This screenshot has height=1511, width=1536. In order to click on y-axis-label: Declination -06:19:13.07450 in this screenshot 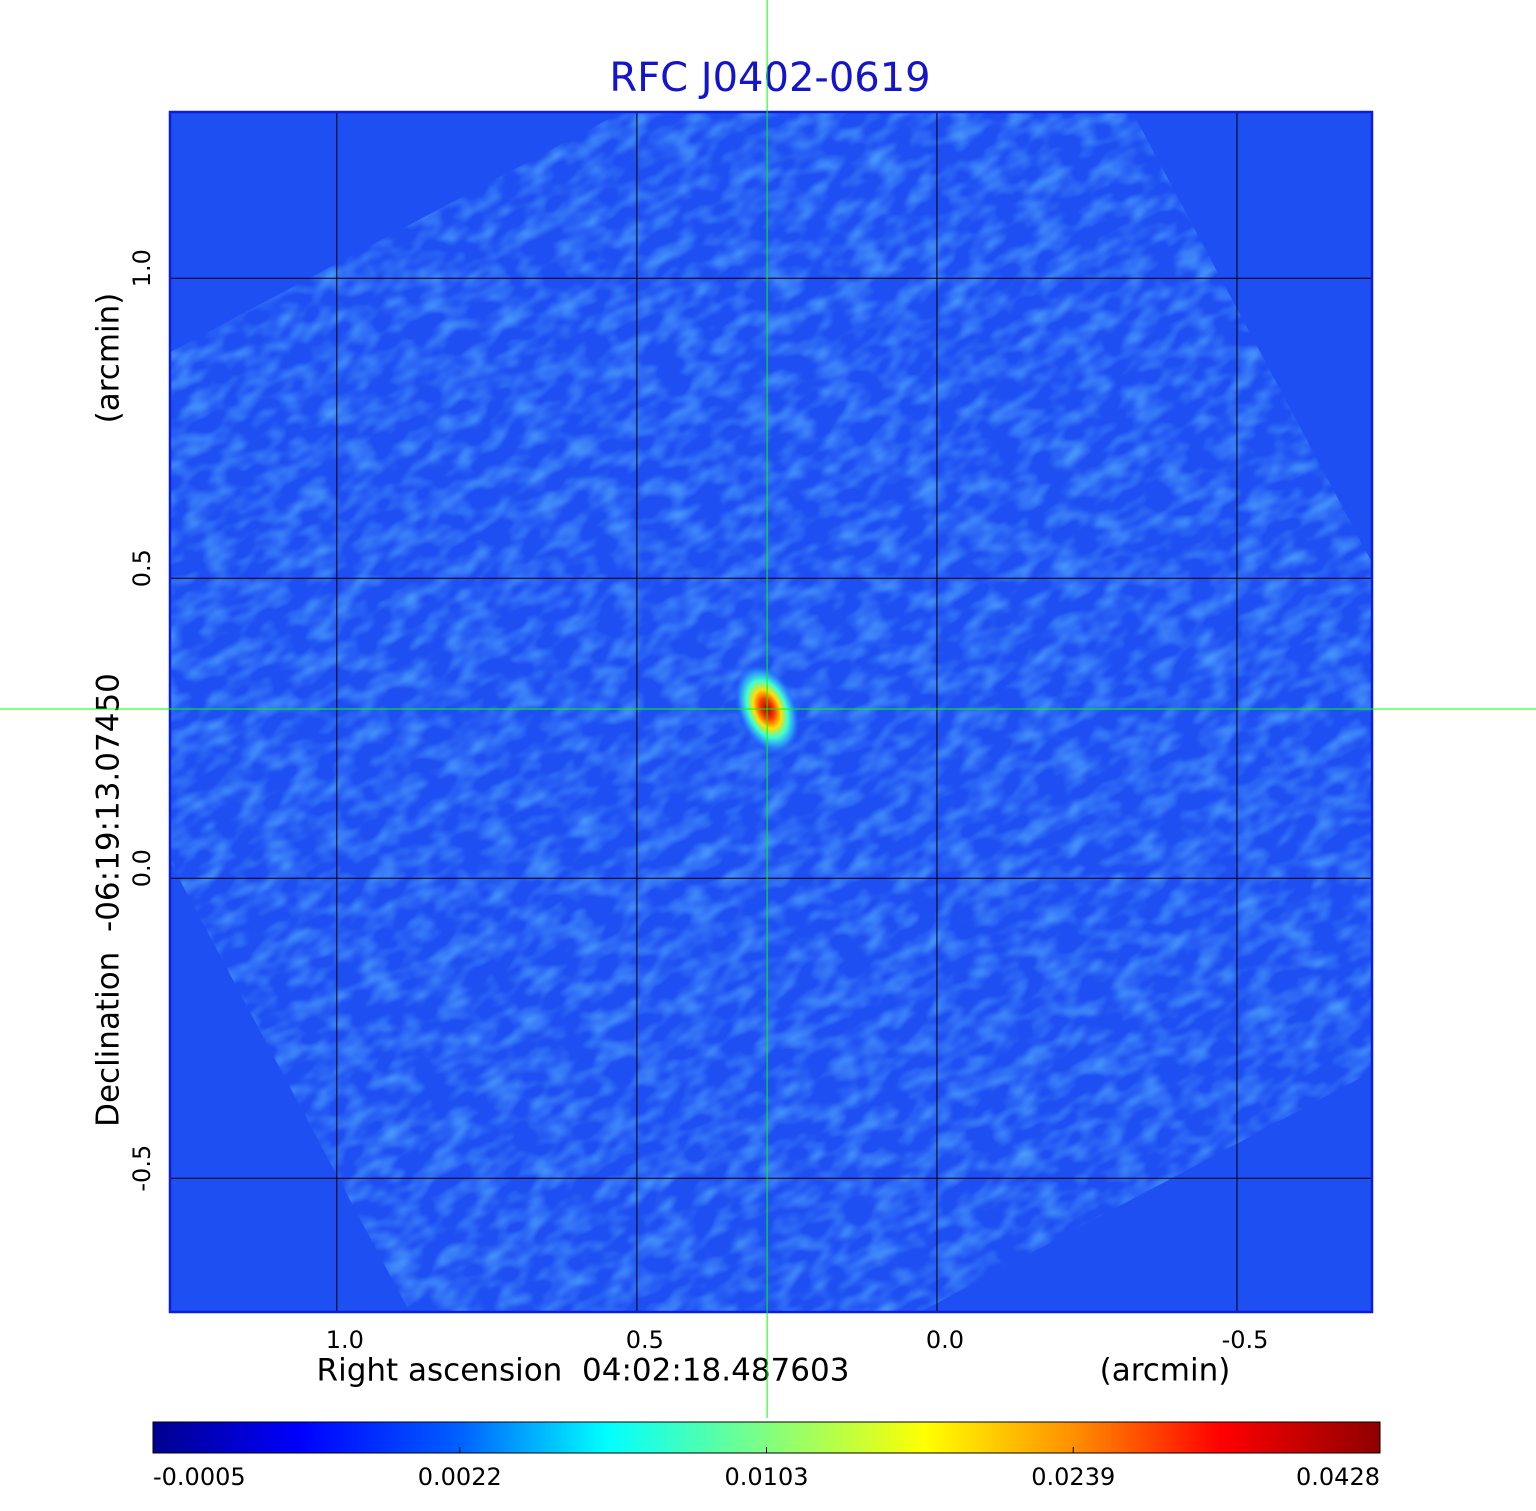, I will do `click(109, 900)`.